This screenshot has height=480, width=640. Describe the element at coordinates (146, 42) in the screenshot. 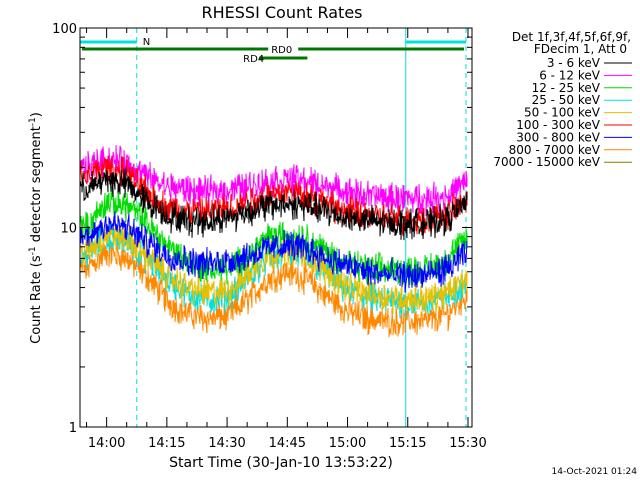

I see `flag-label-n: N` at that location.